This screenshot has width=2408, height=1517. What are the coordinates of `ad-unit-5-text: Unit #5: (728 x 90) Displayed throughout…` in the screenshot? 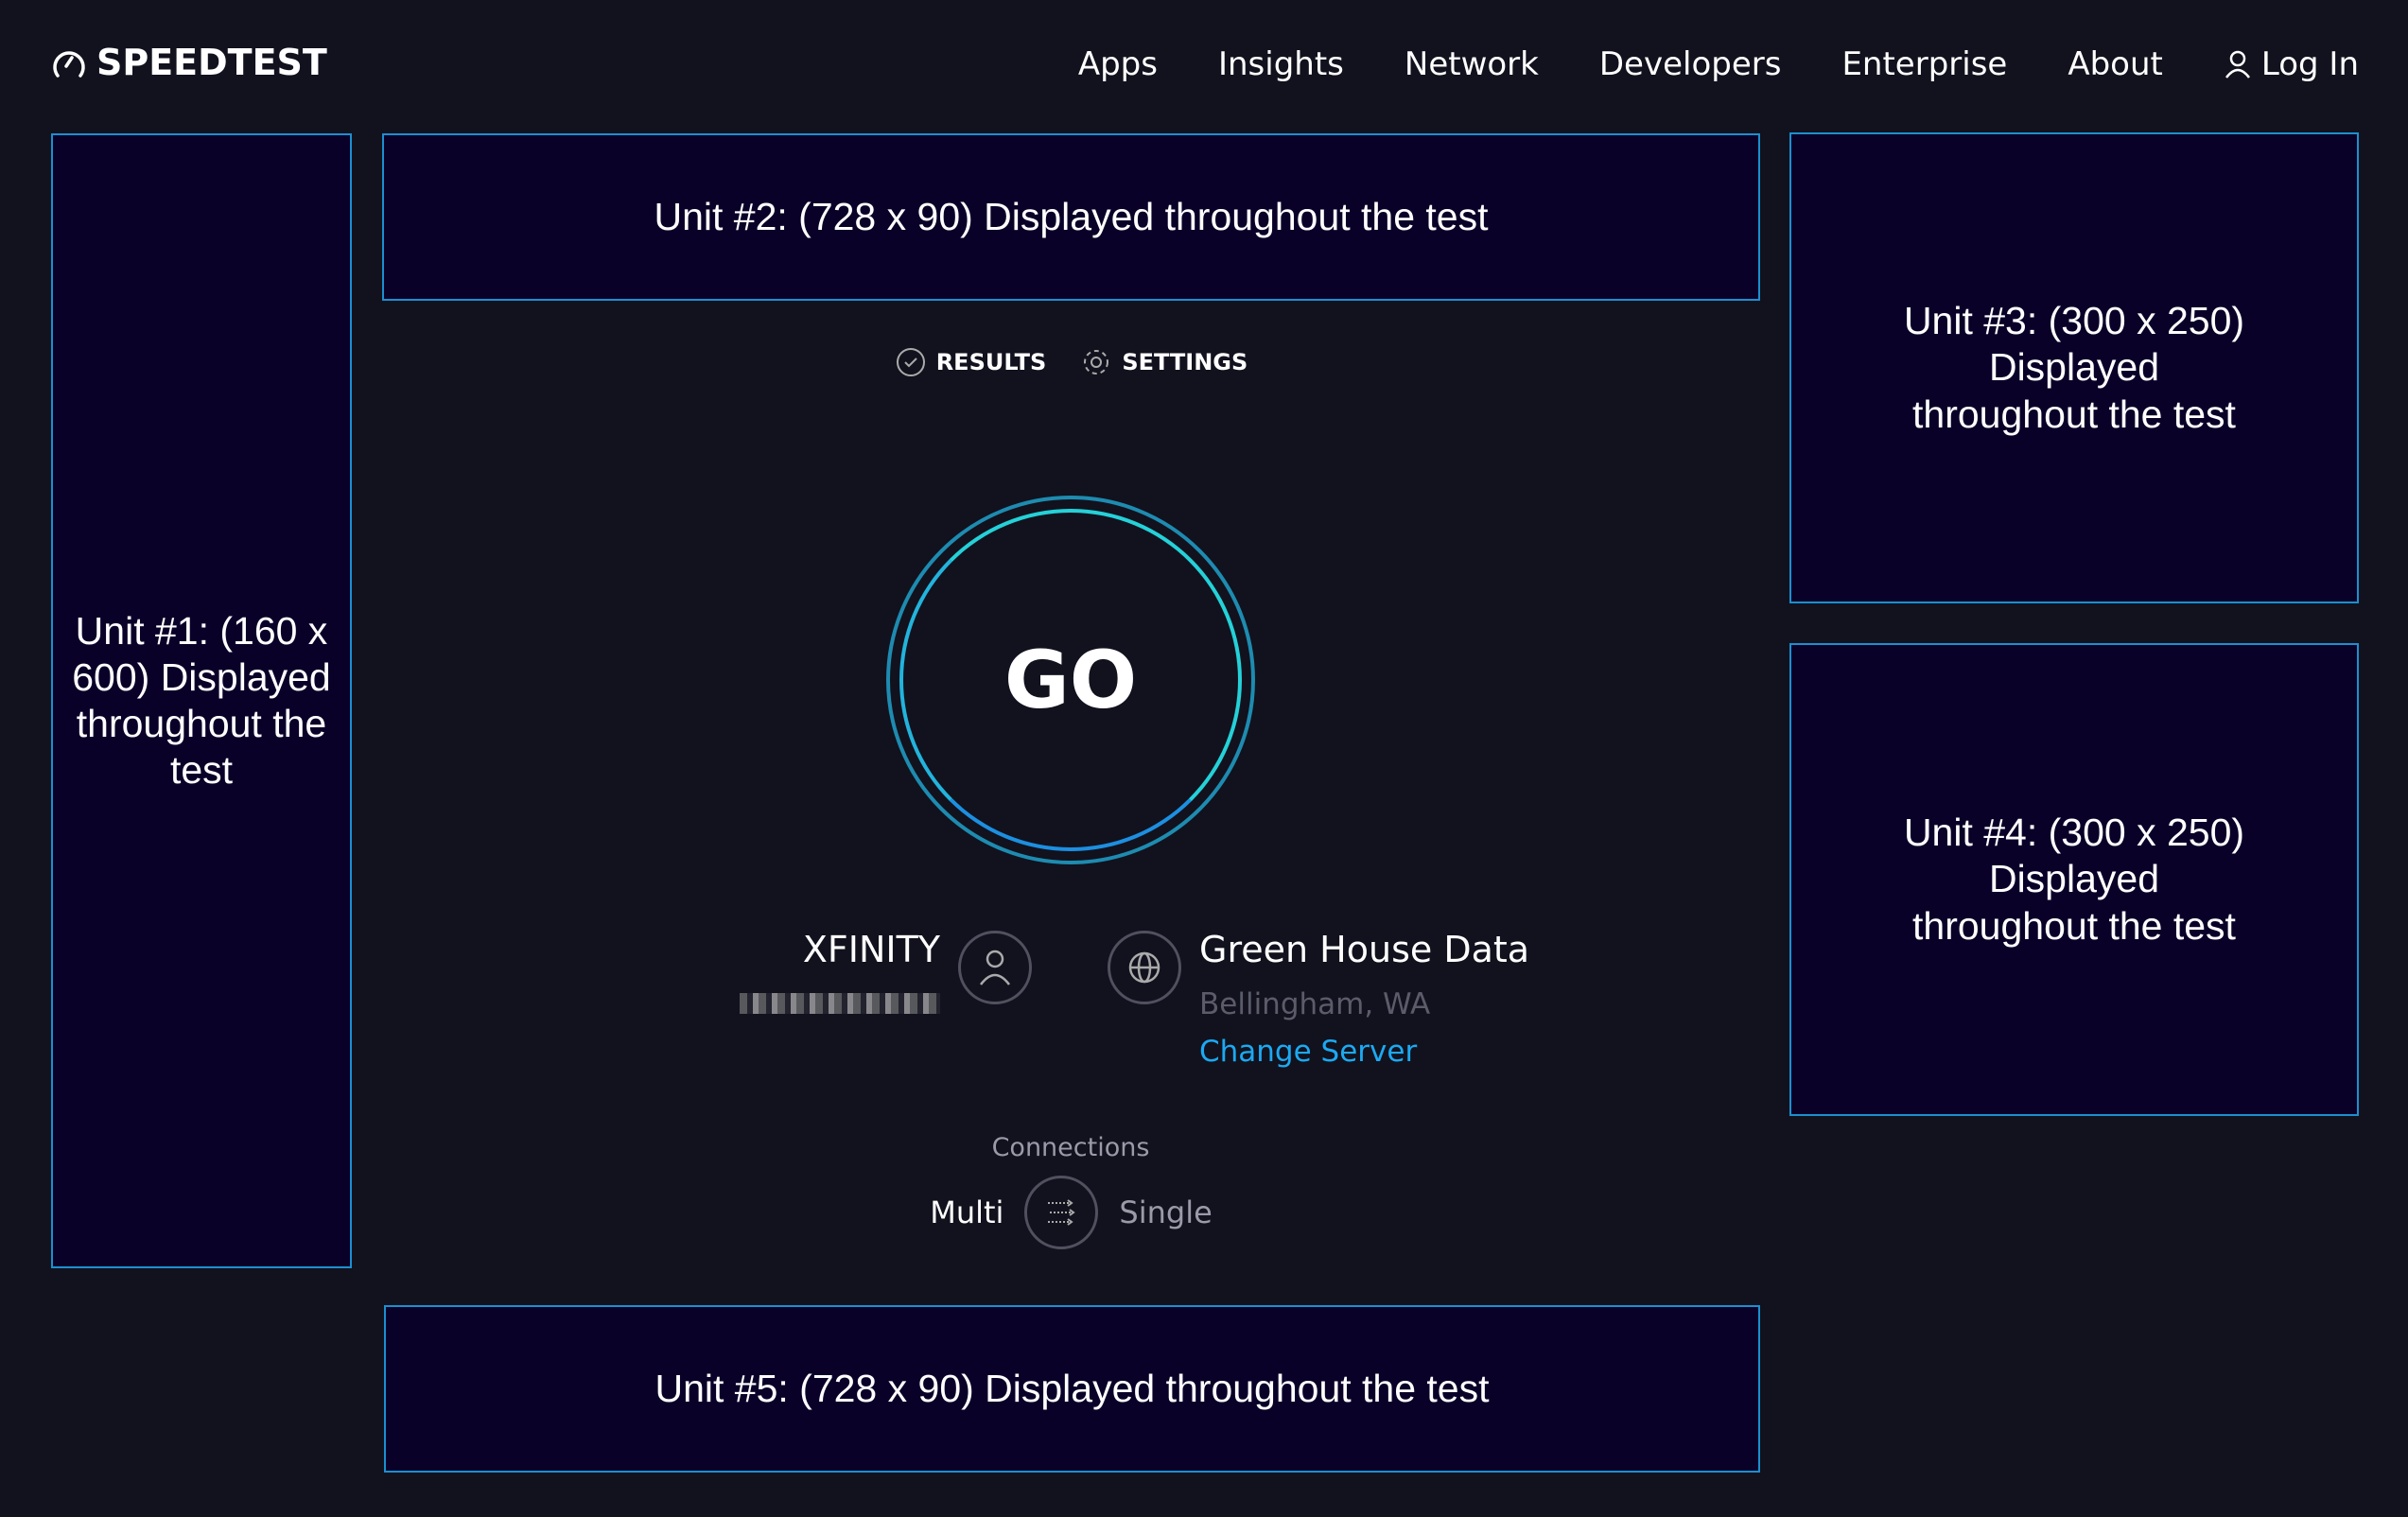 It's located at (1072, 1388).